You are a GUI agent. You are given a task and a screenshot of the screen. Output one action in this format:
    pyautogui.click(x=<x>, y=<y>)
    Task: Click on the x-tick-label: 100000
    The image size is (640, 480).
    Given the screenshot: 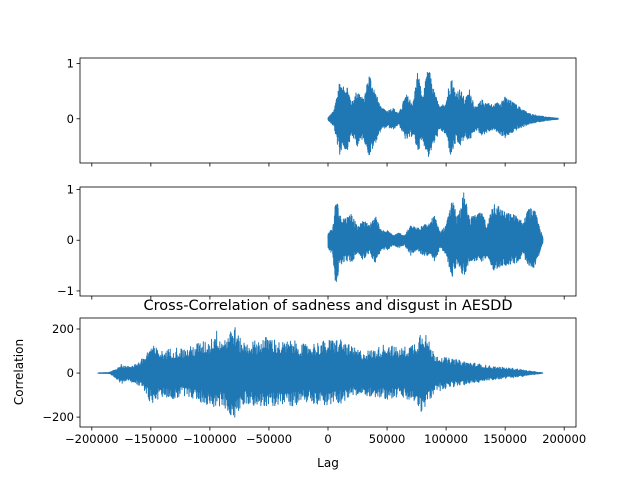 What is the action you would take?
    pyautogui.click(x=446, y=439)
    